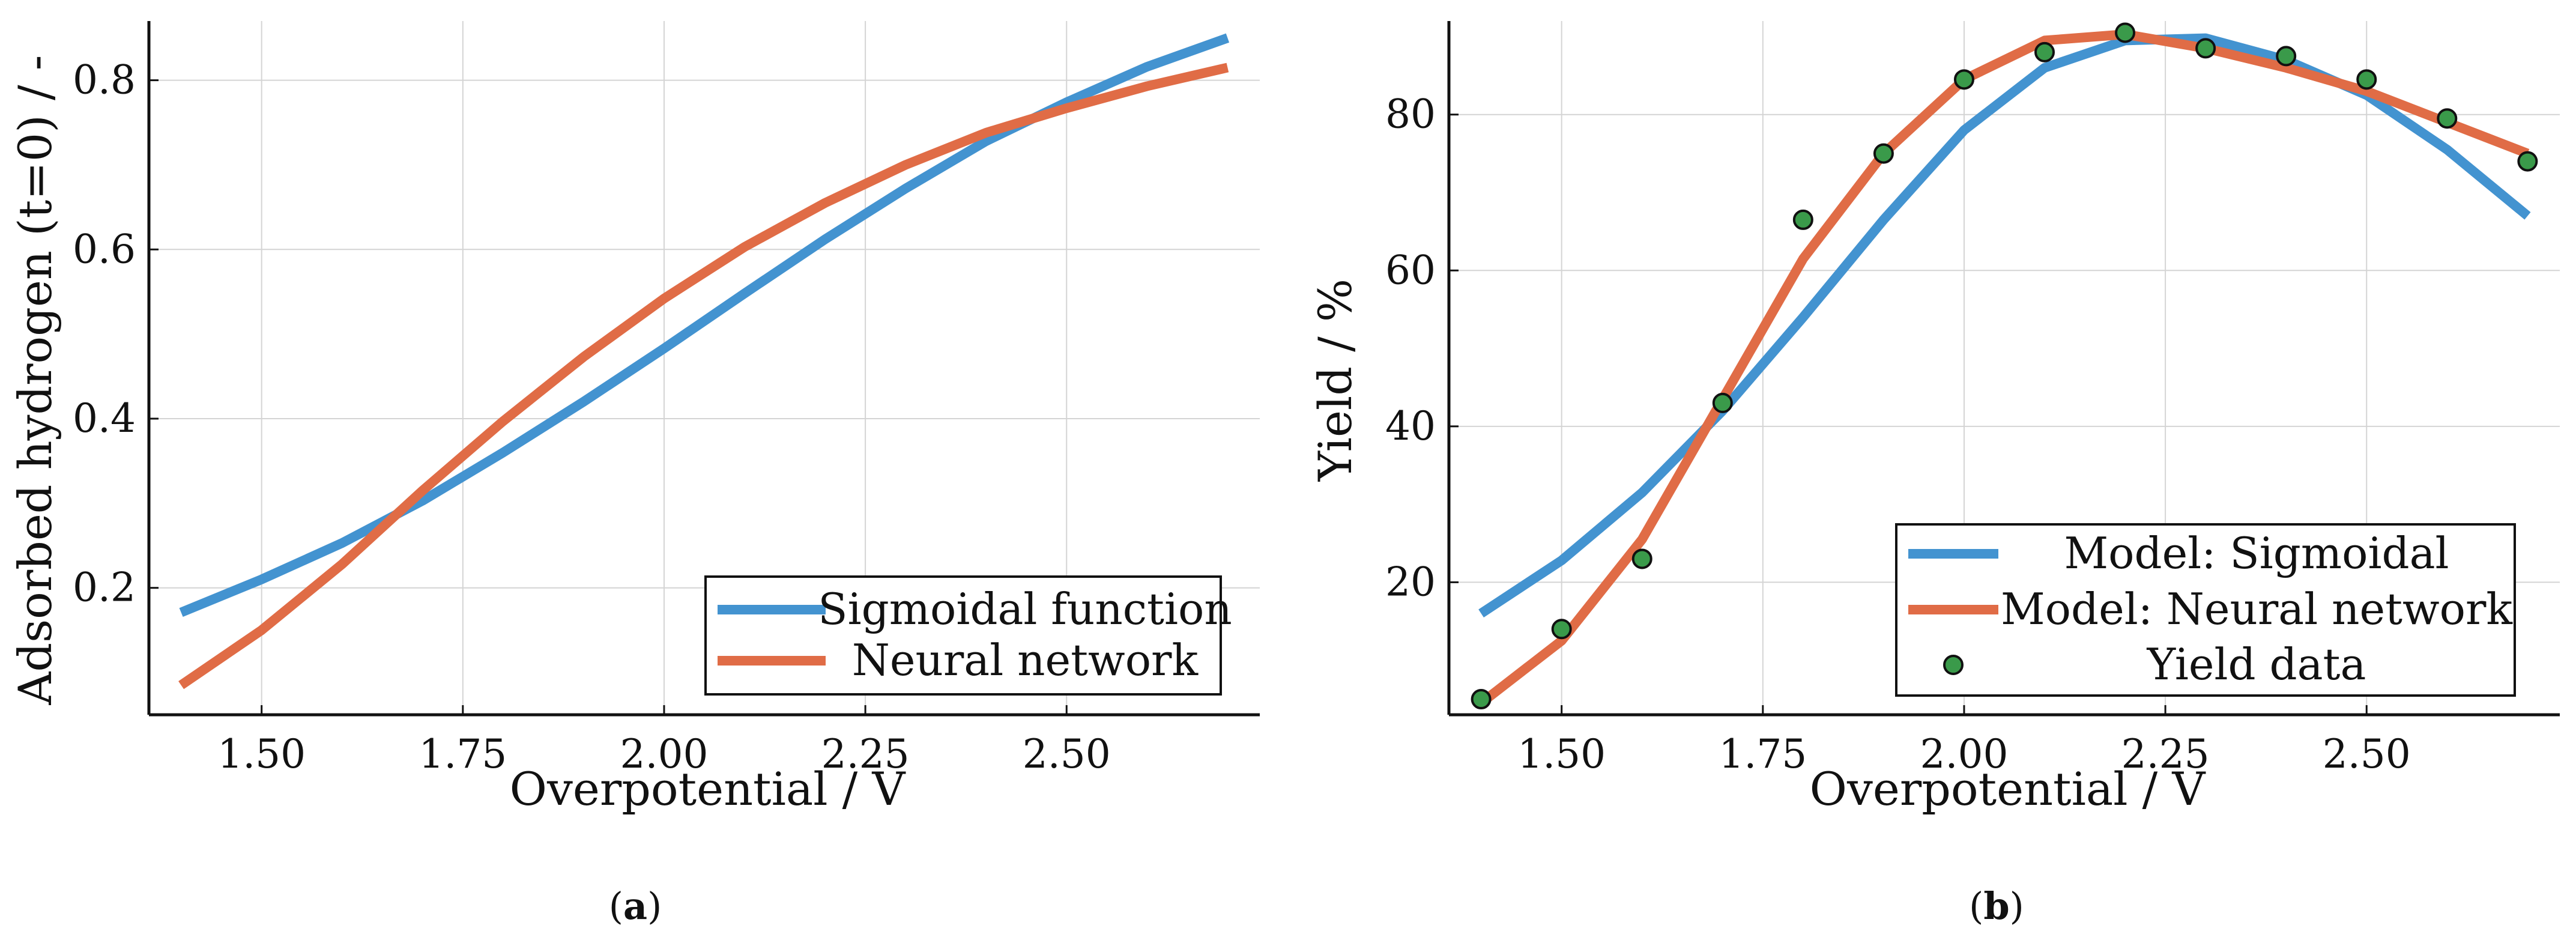 The height and width of the screenshot is (937, 2576). What do you see at coordinates (1410, 582) in the screenshot?
I see `y-tick-label: 20` at bounding box center [1410, 582].